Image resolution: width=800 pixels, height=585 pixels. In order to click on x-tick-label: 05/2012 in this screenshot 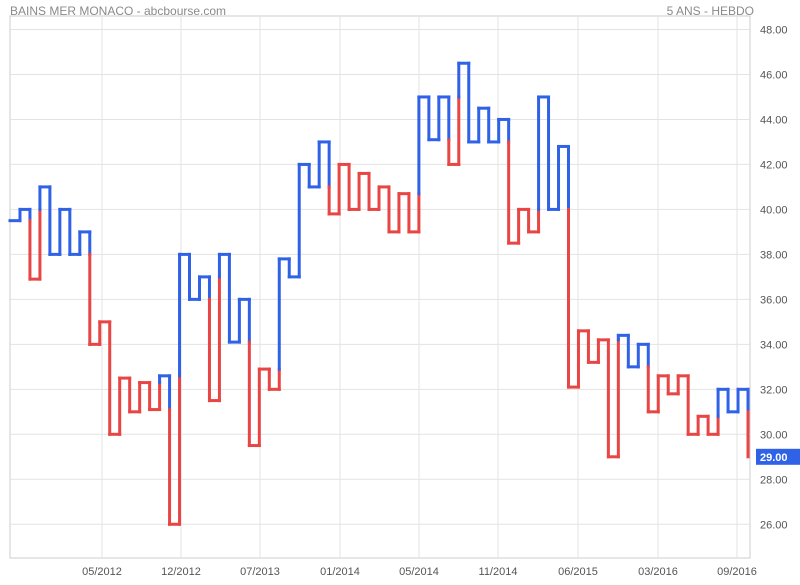, I will do `click(102, 572)`.